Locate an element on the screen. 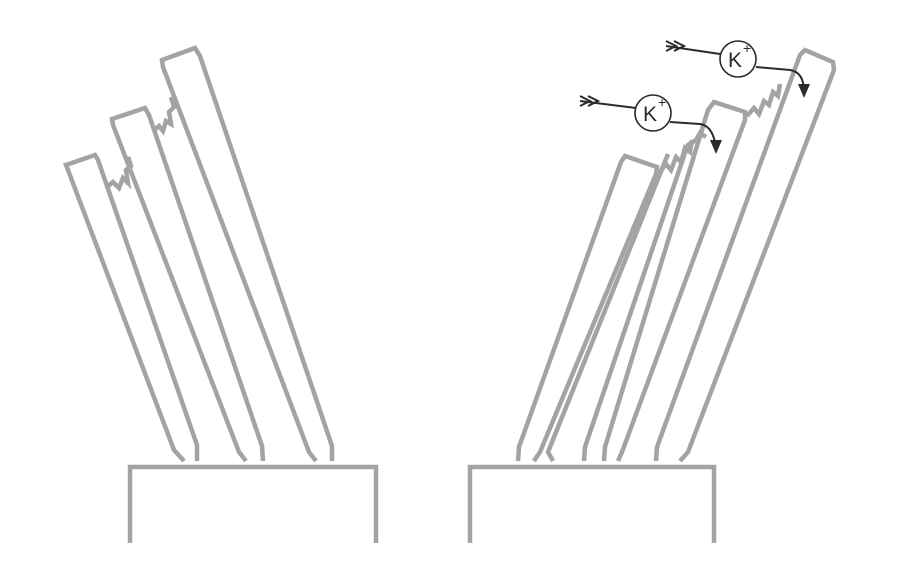  ion-flow-upper: K + is located at coordinates (737, 69).